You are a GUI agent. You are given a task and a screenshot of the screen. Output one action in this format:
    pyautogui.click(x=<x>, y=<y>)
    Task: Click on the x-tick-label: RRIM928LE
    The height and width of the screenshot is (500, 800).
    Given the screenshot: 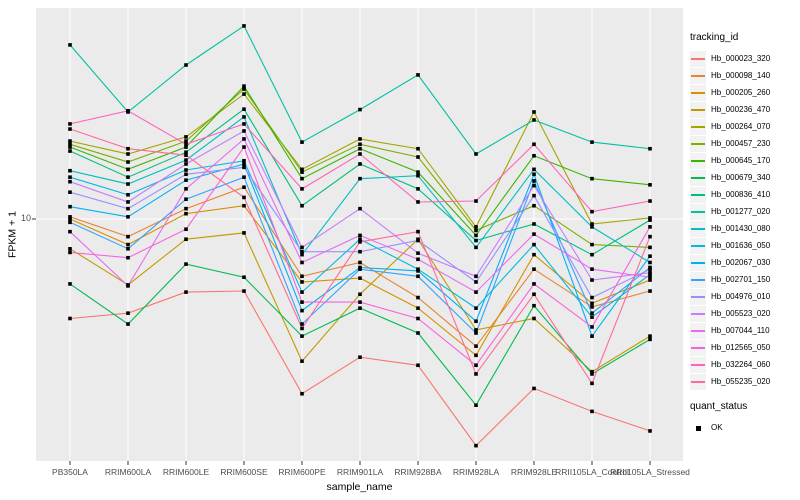 What is the action you would take?
    pyautogui.click(x=534, y=472)
    